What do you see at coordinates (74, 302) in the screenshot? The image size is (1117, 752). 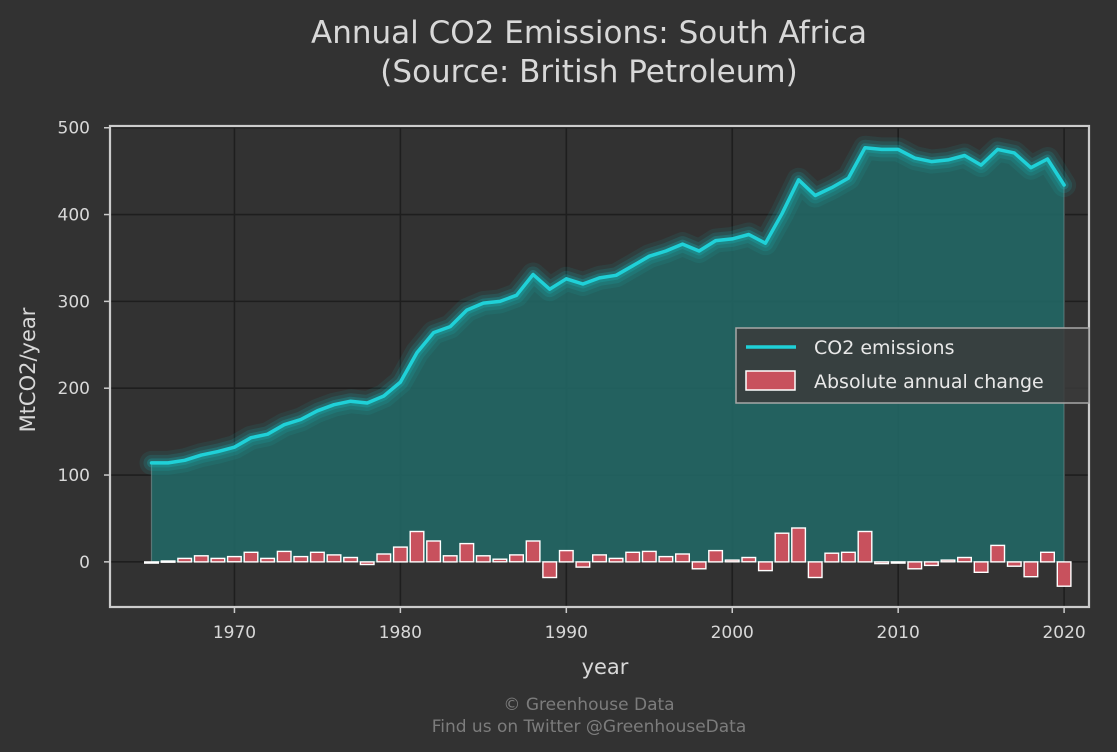 I see `y-tick-label: 300` at bounding box center [74, 302].